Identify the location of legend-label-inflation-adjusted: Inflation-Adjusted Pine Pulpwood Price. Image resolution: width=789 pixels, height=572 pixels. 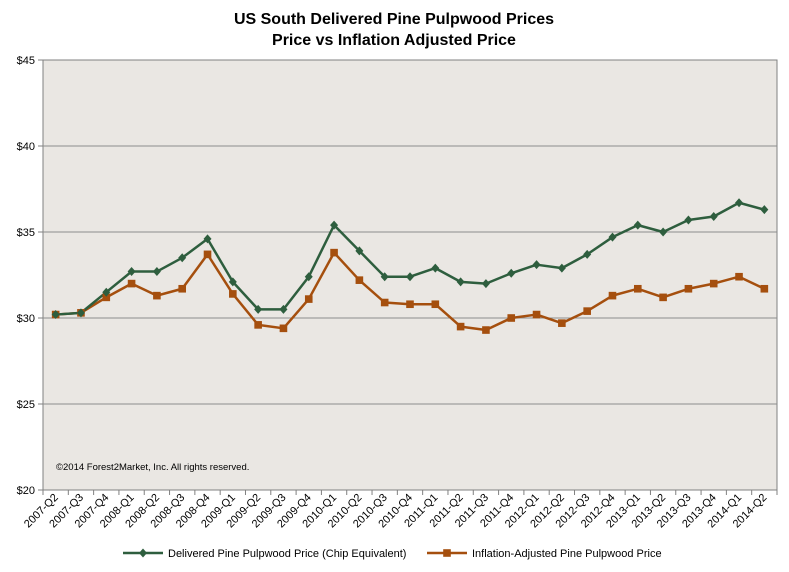
(567, 554).